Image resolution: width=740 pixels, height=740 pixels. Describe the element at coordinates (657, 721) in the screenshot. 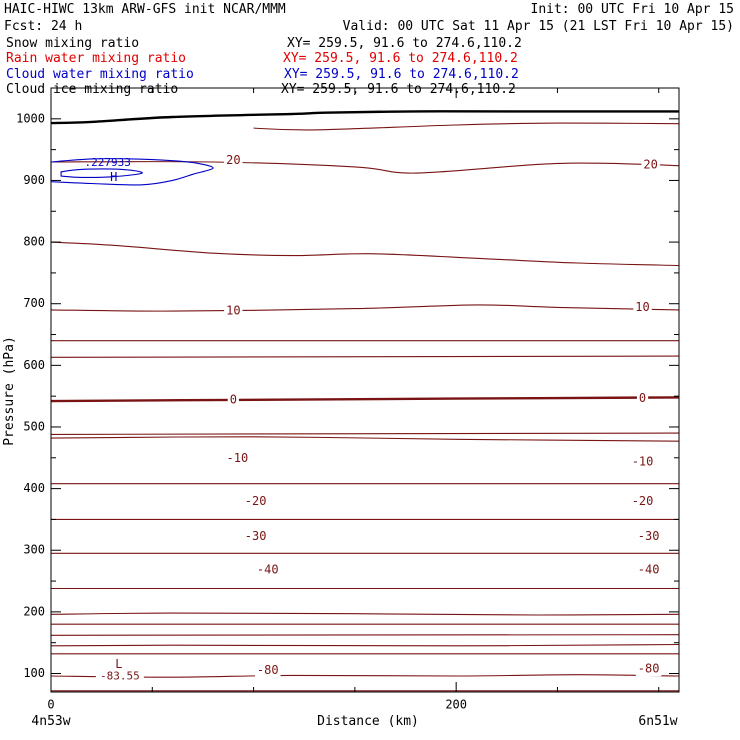

I see `endpoint-right-label: 6n51w` at that location.